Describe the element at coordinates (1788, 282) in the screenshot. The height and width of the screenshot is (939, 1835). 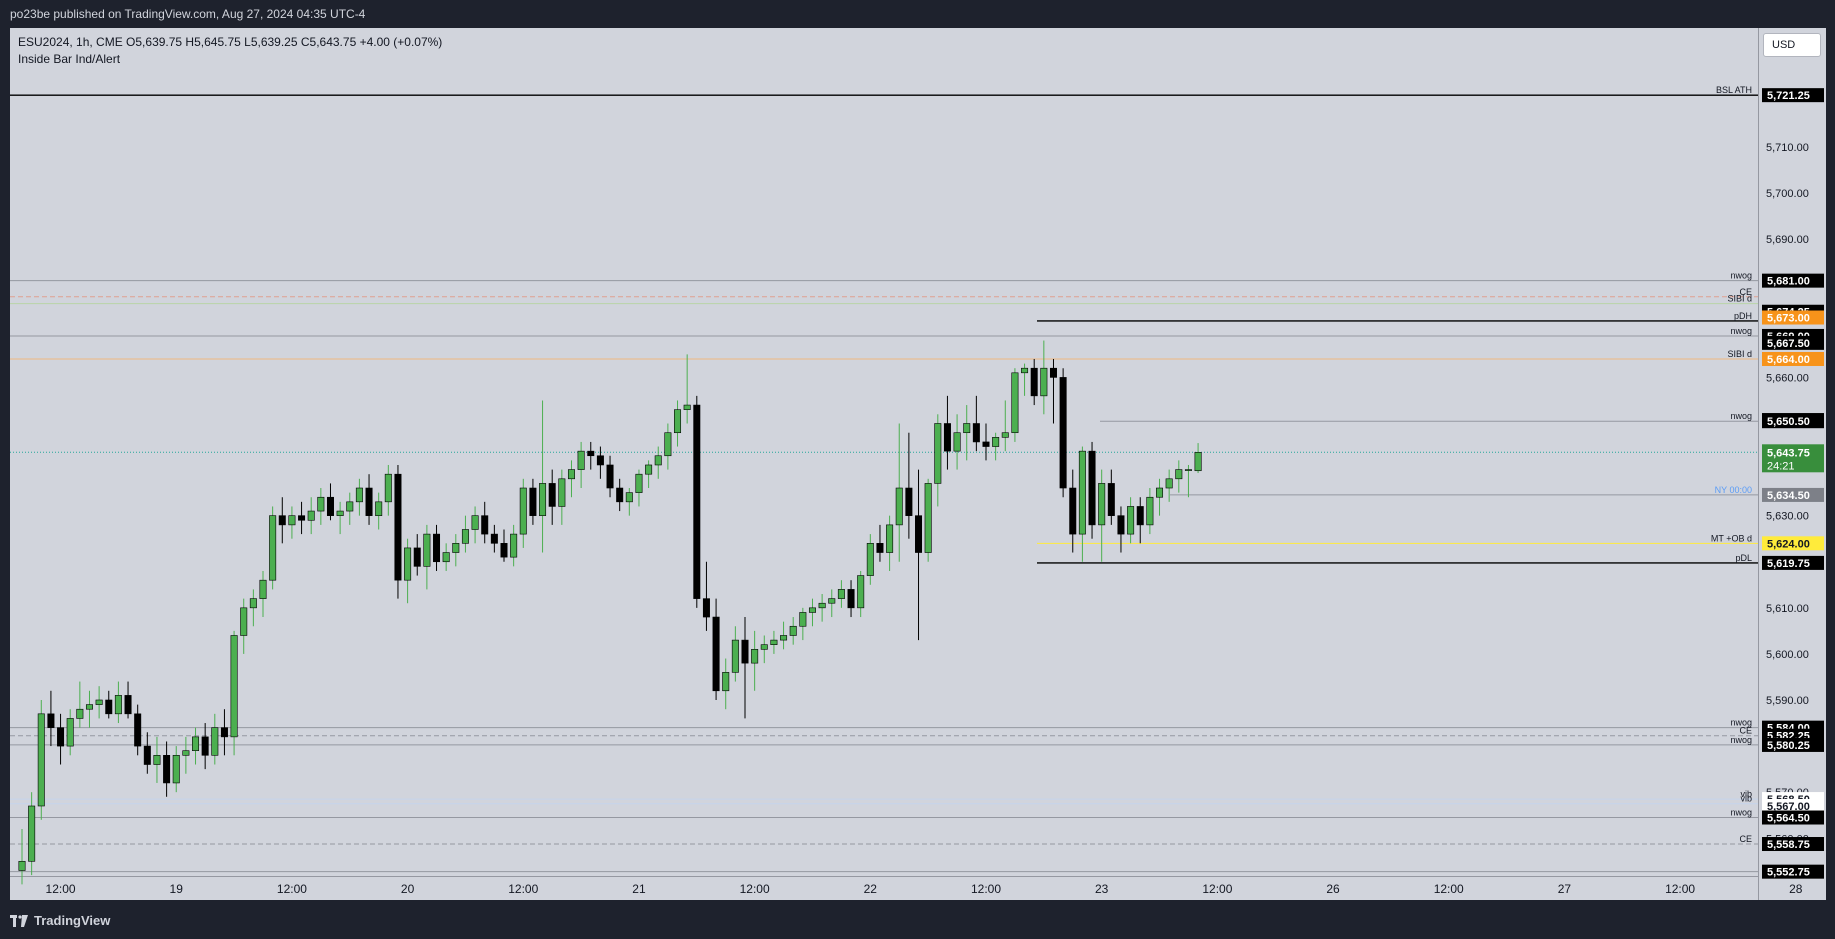
I see `price-tag-label: 5,681.00` at that location.